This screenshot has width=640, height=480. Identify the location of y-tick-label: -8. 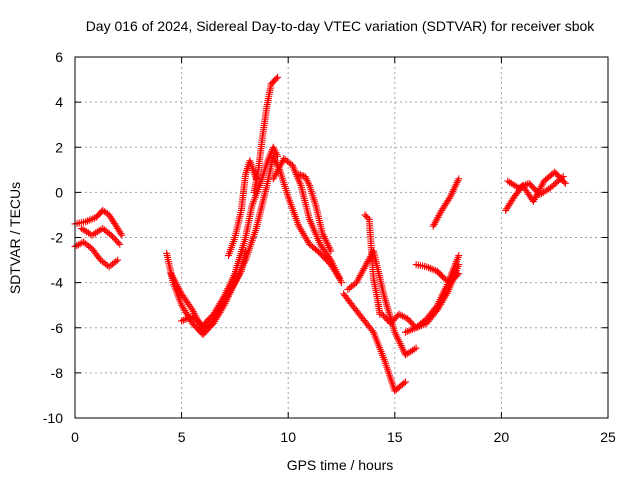
(57, 373).